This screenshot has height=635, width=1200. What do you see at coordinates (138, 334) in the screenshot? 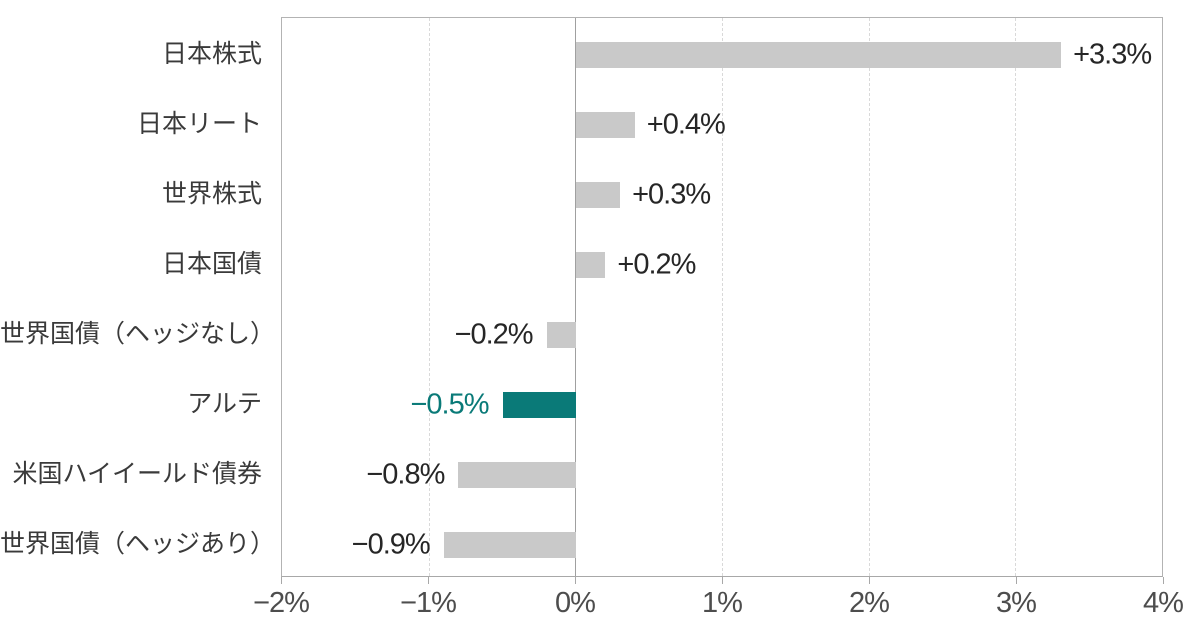
I see `category-label: 世界国債（ヘッジなし）` at bounding box center [138, 334].